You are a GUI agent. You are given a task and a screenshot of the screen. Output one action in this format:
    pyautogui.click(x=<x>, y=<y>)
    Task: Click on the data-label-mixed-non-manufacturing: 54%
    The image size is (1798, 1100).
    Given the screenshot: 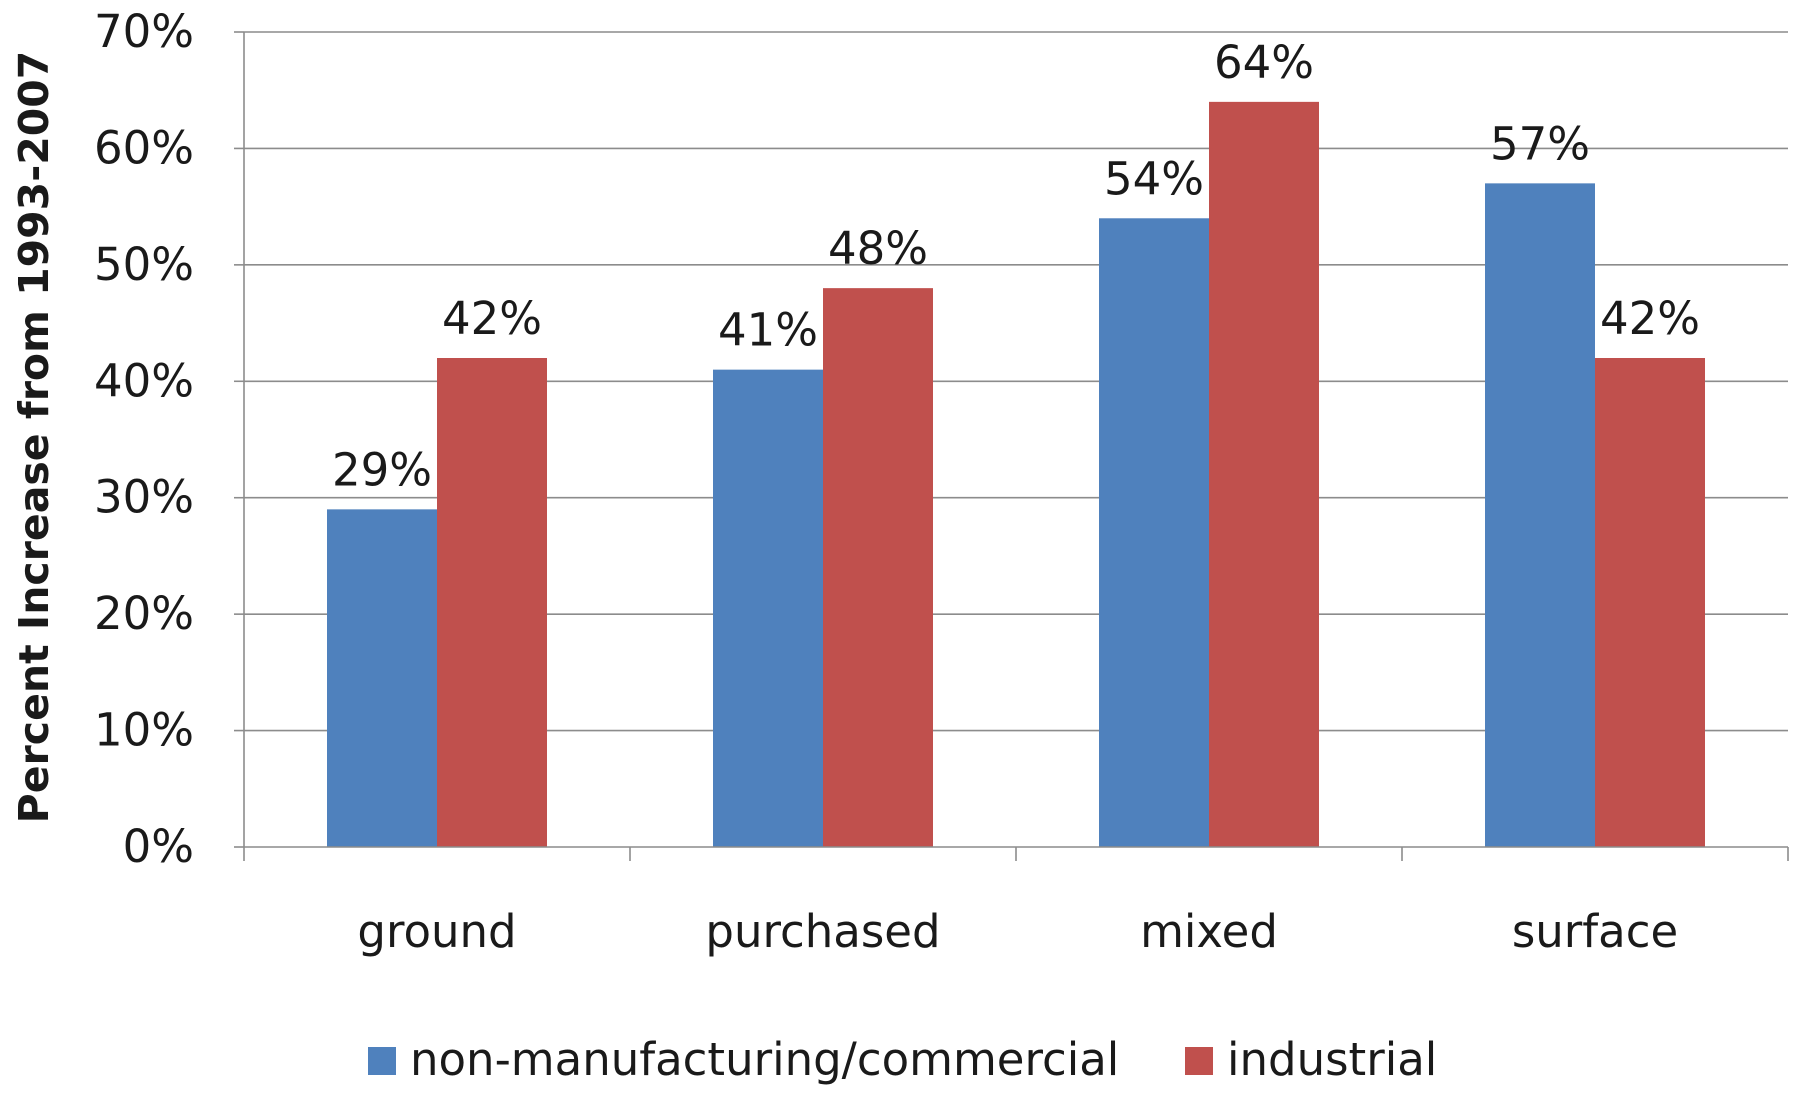 What is the action you would take?
    pyautogui.click(x=1154, y=178)
    